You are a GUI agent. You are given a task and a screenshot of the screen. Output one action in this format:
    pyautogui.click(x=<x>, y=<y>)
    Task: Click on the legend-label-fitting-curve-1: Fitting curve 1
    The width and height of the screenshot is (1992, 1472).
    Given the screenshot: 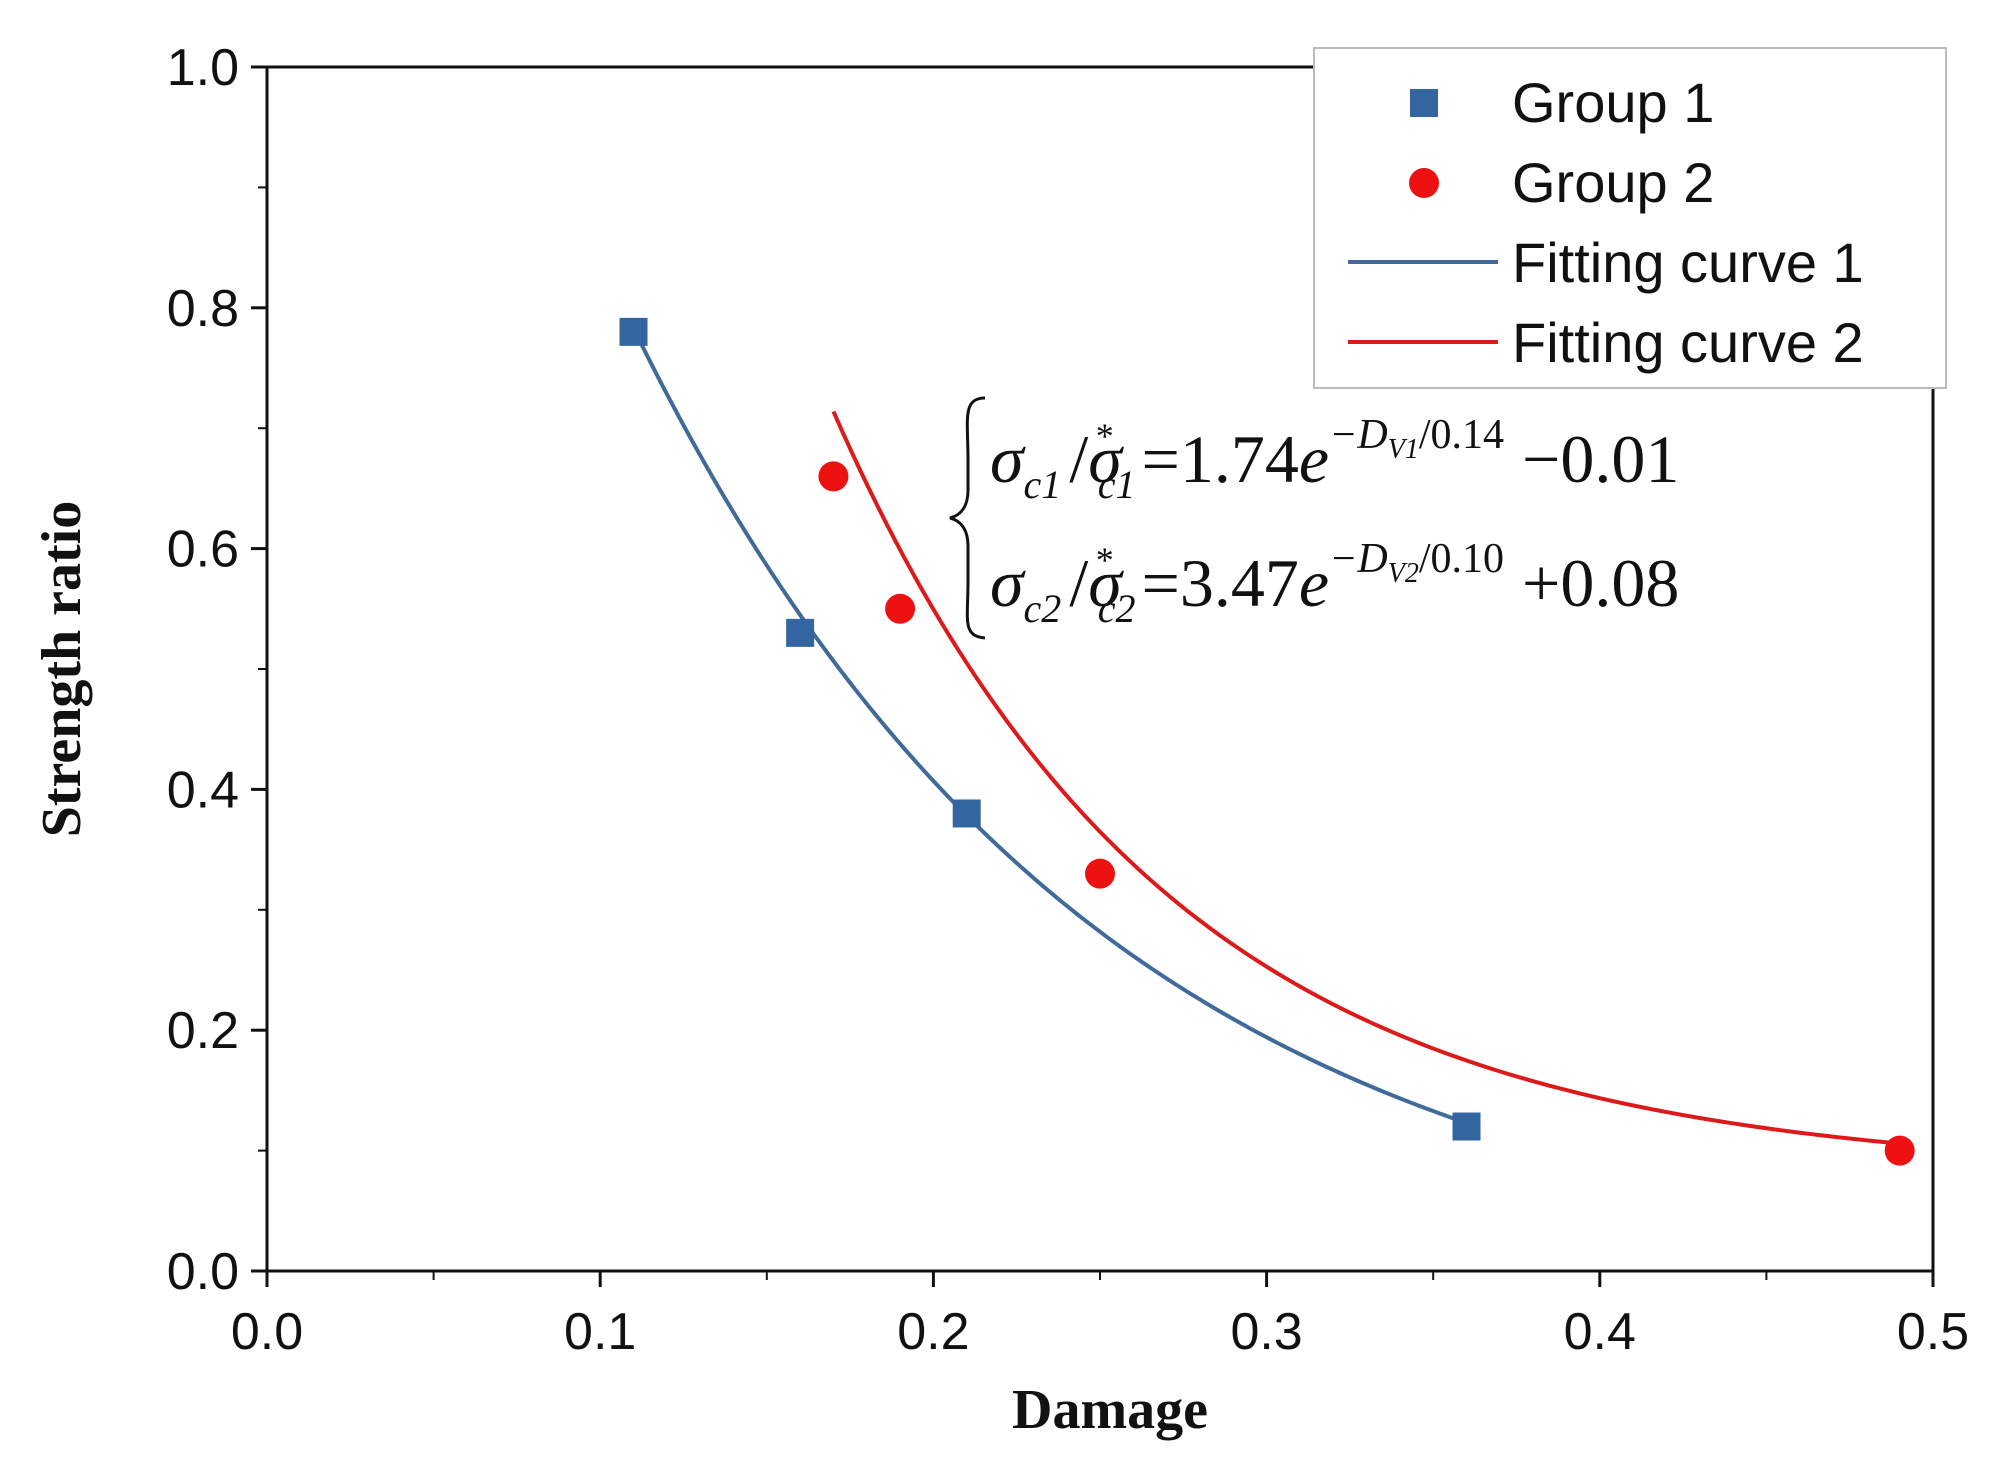 What is the action you would take?
    pyautogui.click(x=1688, y=262)
    